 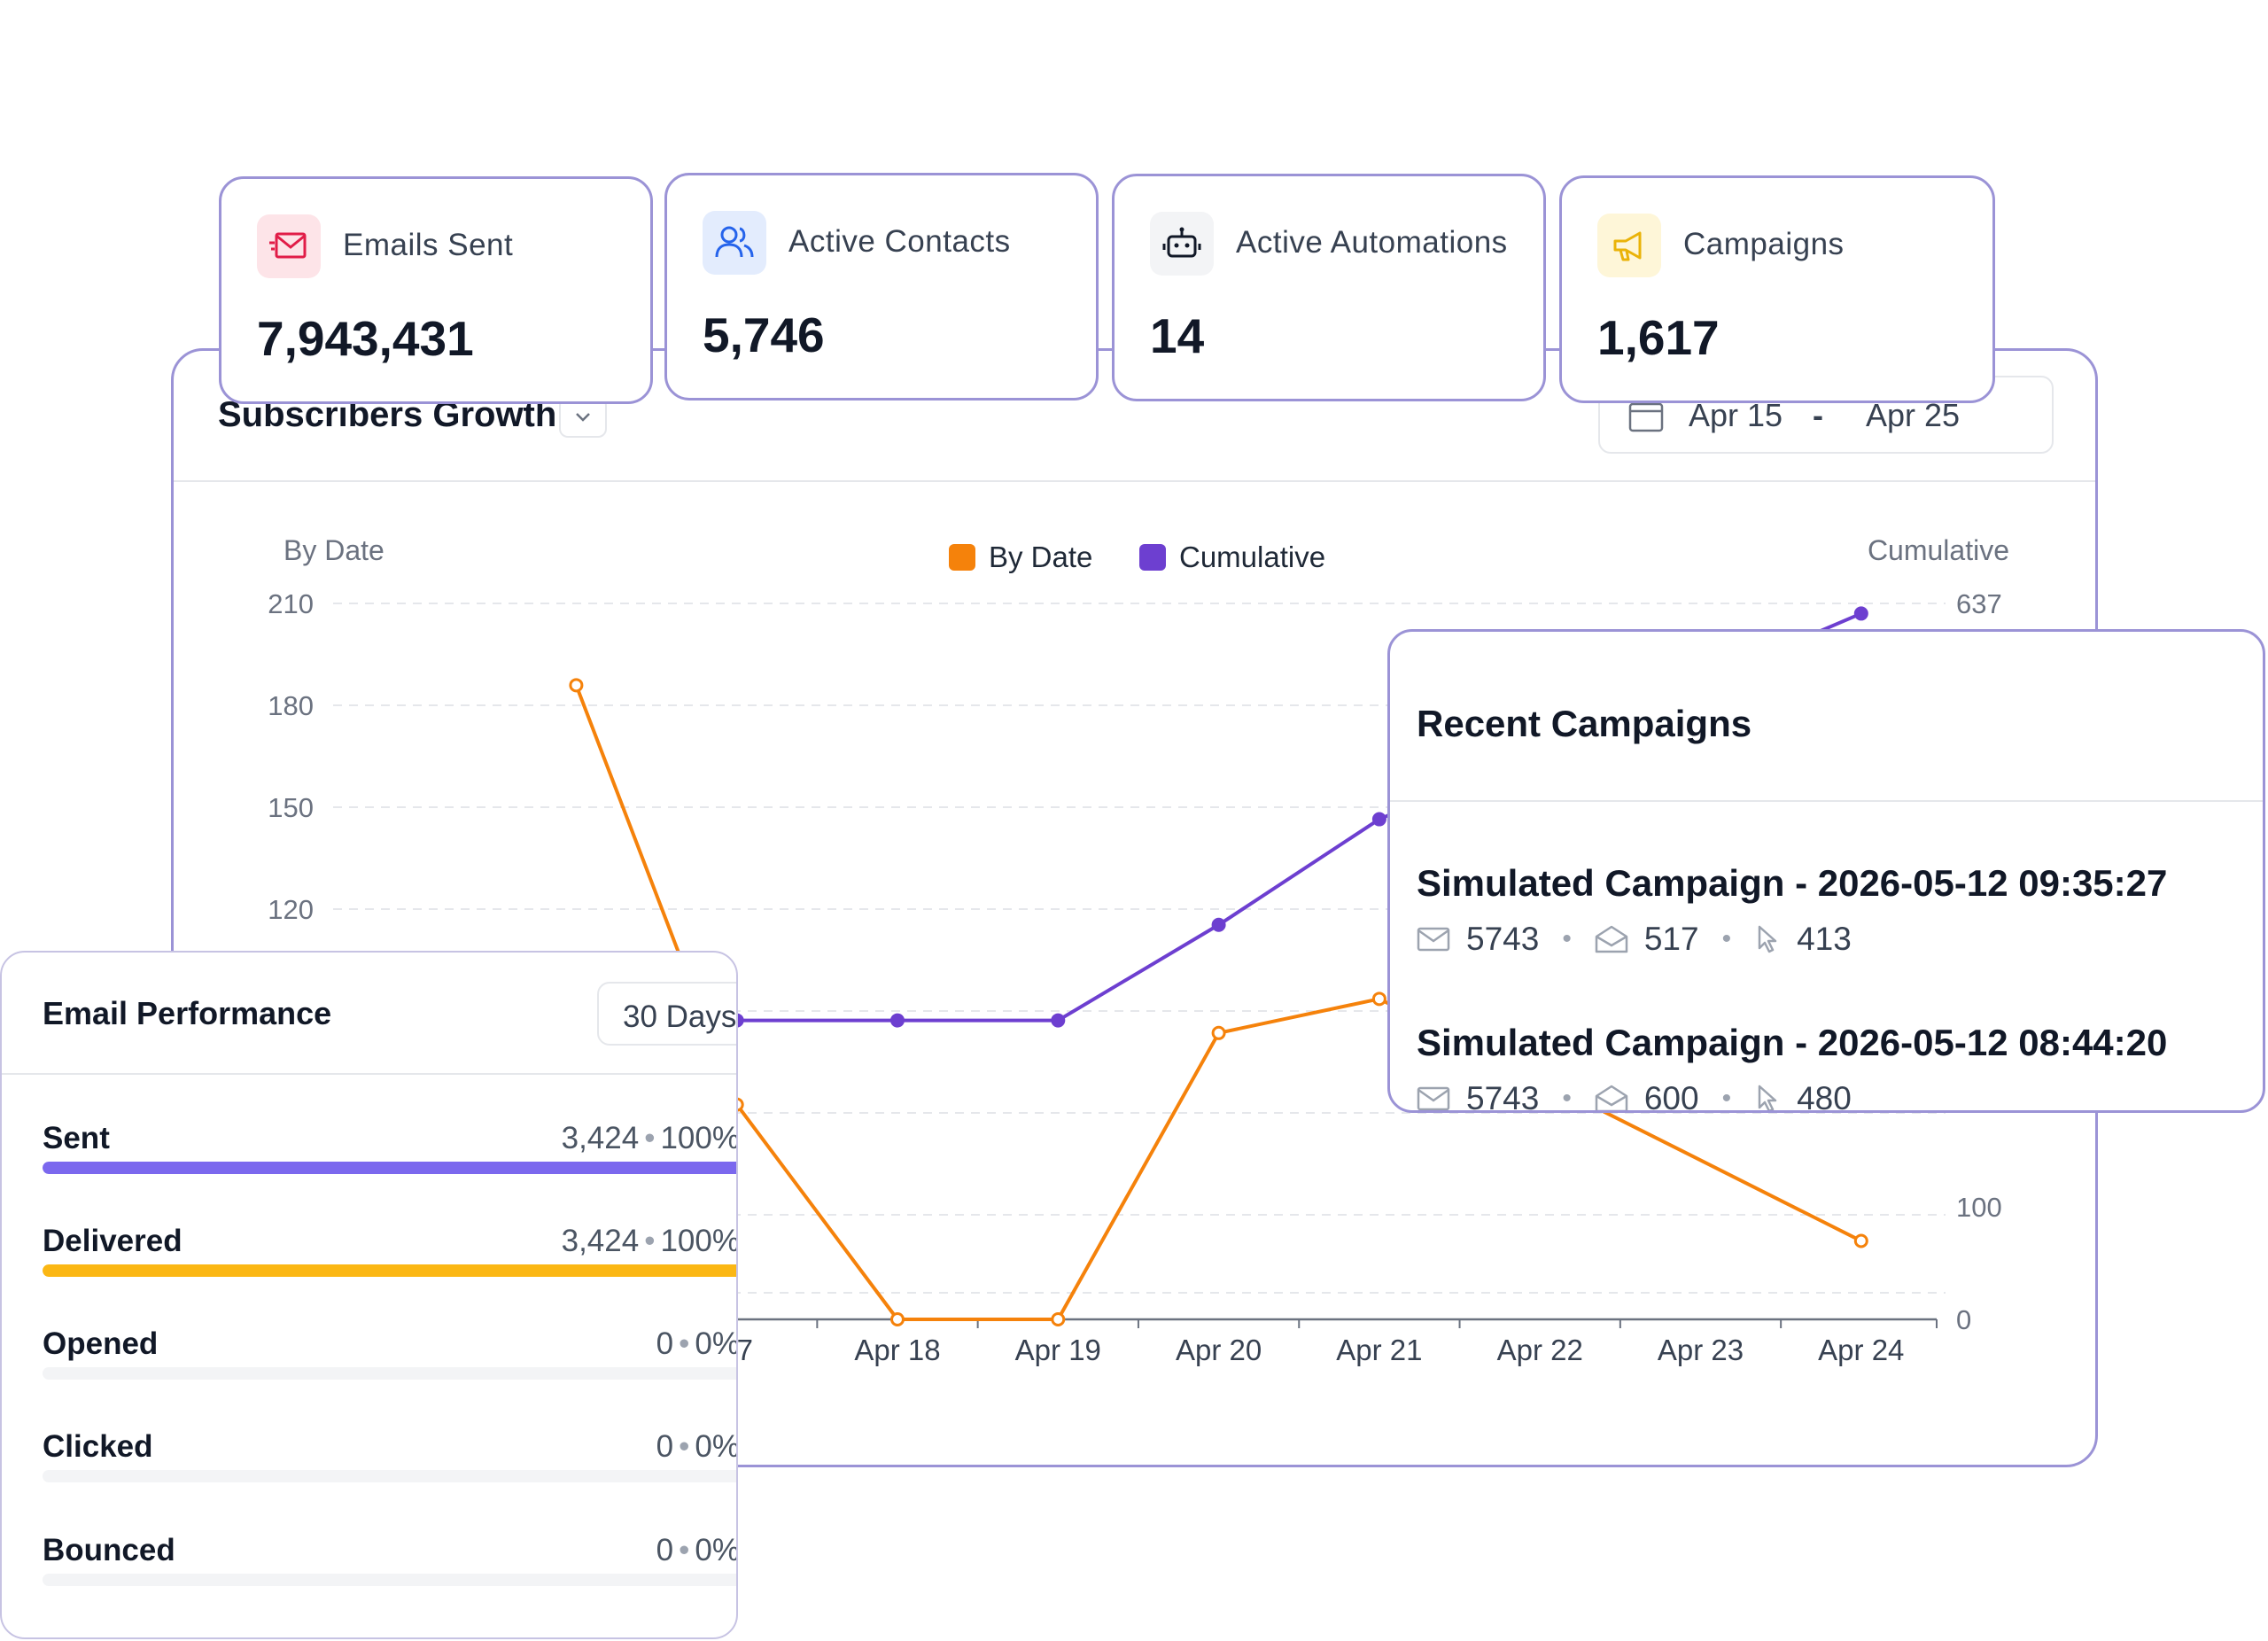 I want to click on perf-metric-name: Delivered, so click(x=113, y=1241).